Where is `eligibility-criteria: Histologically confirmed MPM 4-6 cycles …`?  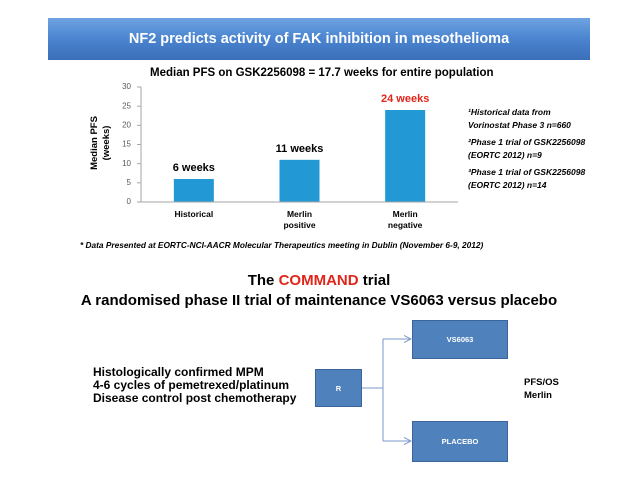
eligibility-criteria: Histologically confirmed MPM 4-6 cycles … is located at coordinates (194, 385).